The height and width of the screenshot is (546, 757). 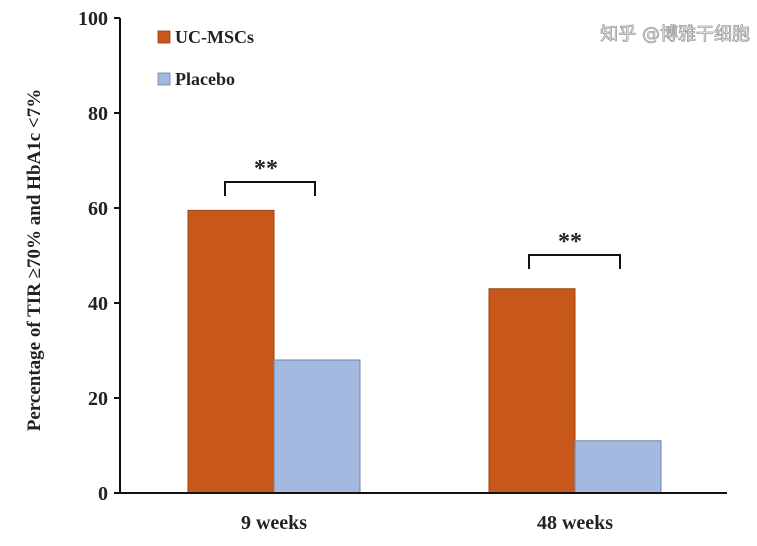 What do you see at coordinates (214, 37) in the screenshot?
I see `legend-label-uc-mscs: UC-MSCs` at bounding box center [214, 37].